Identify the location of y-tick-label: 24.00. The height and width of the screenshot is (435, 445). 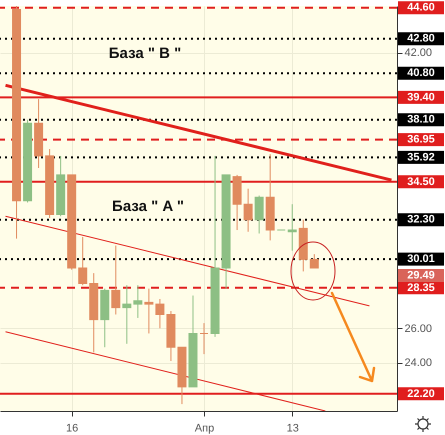
(418, 363).